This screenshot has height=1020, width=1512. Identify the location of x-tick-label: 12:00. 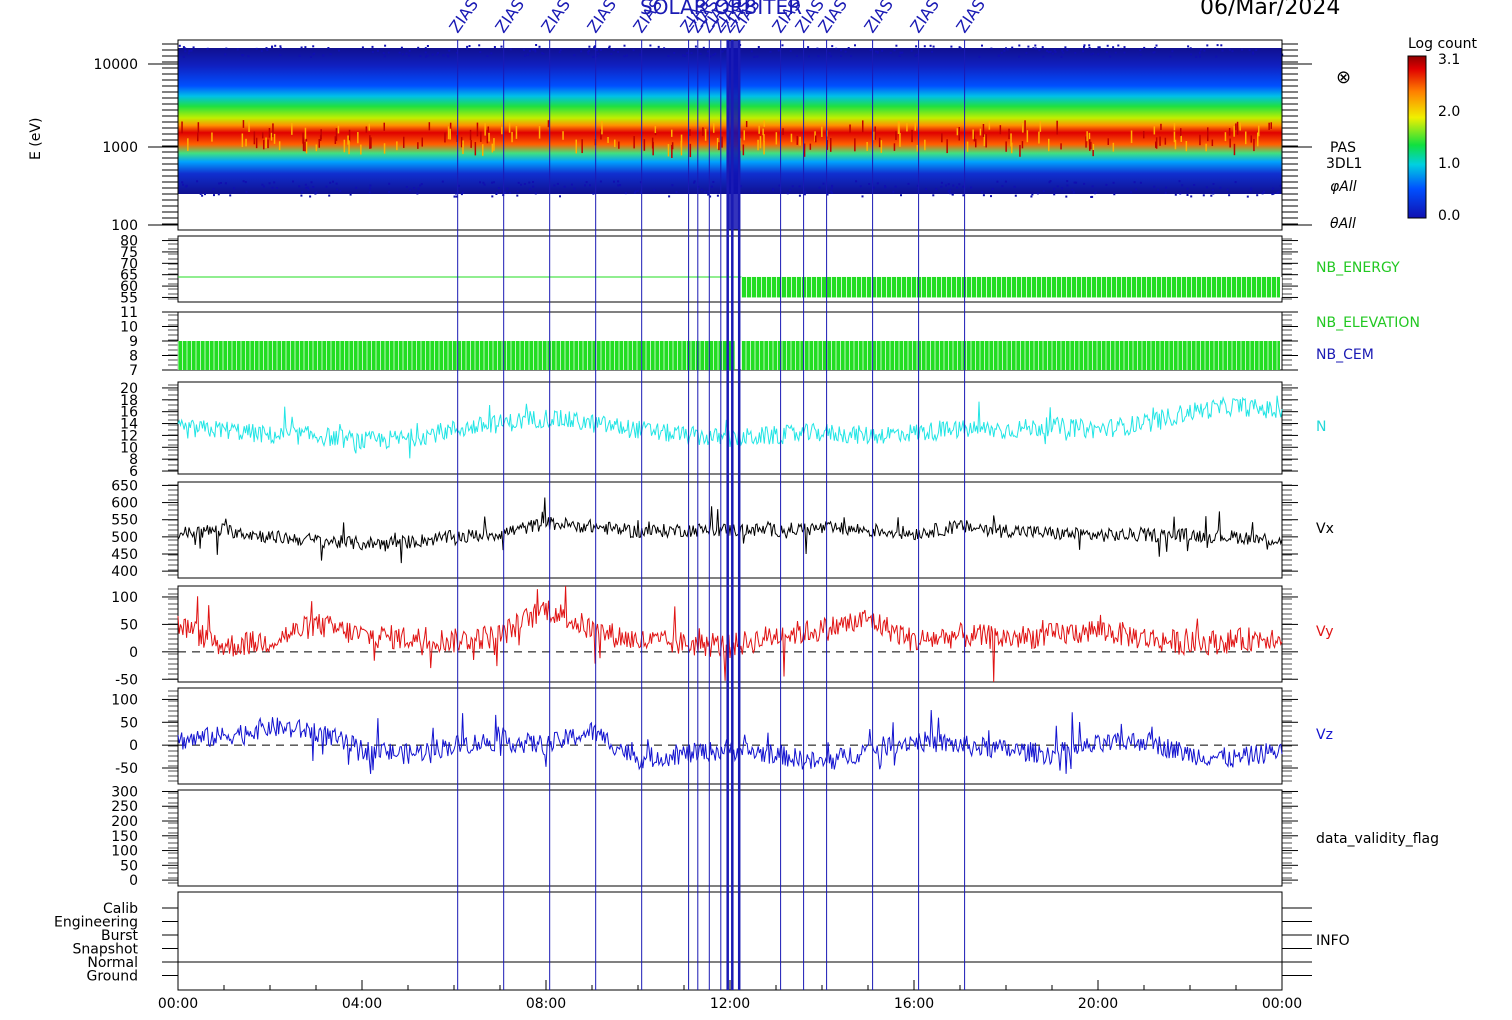
(730, 1004).